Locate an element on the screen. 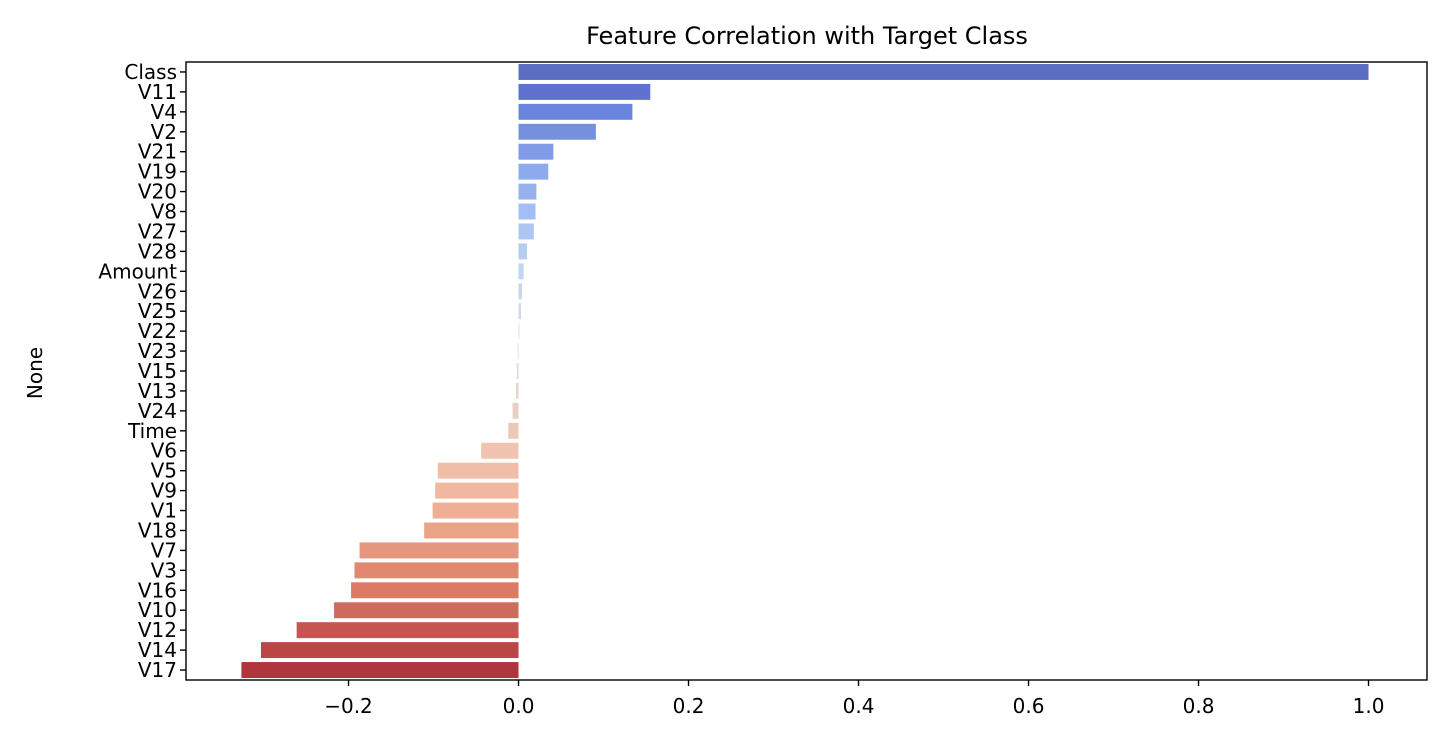  bar-v25 is located at coordinates (520, 311).